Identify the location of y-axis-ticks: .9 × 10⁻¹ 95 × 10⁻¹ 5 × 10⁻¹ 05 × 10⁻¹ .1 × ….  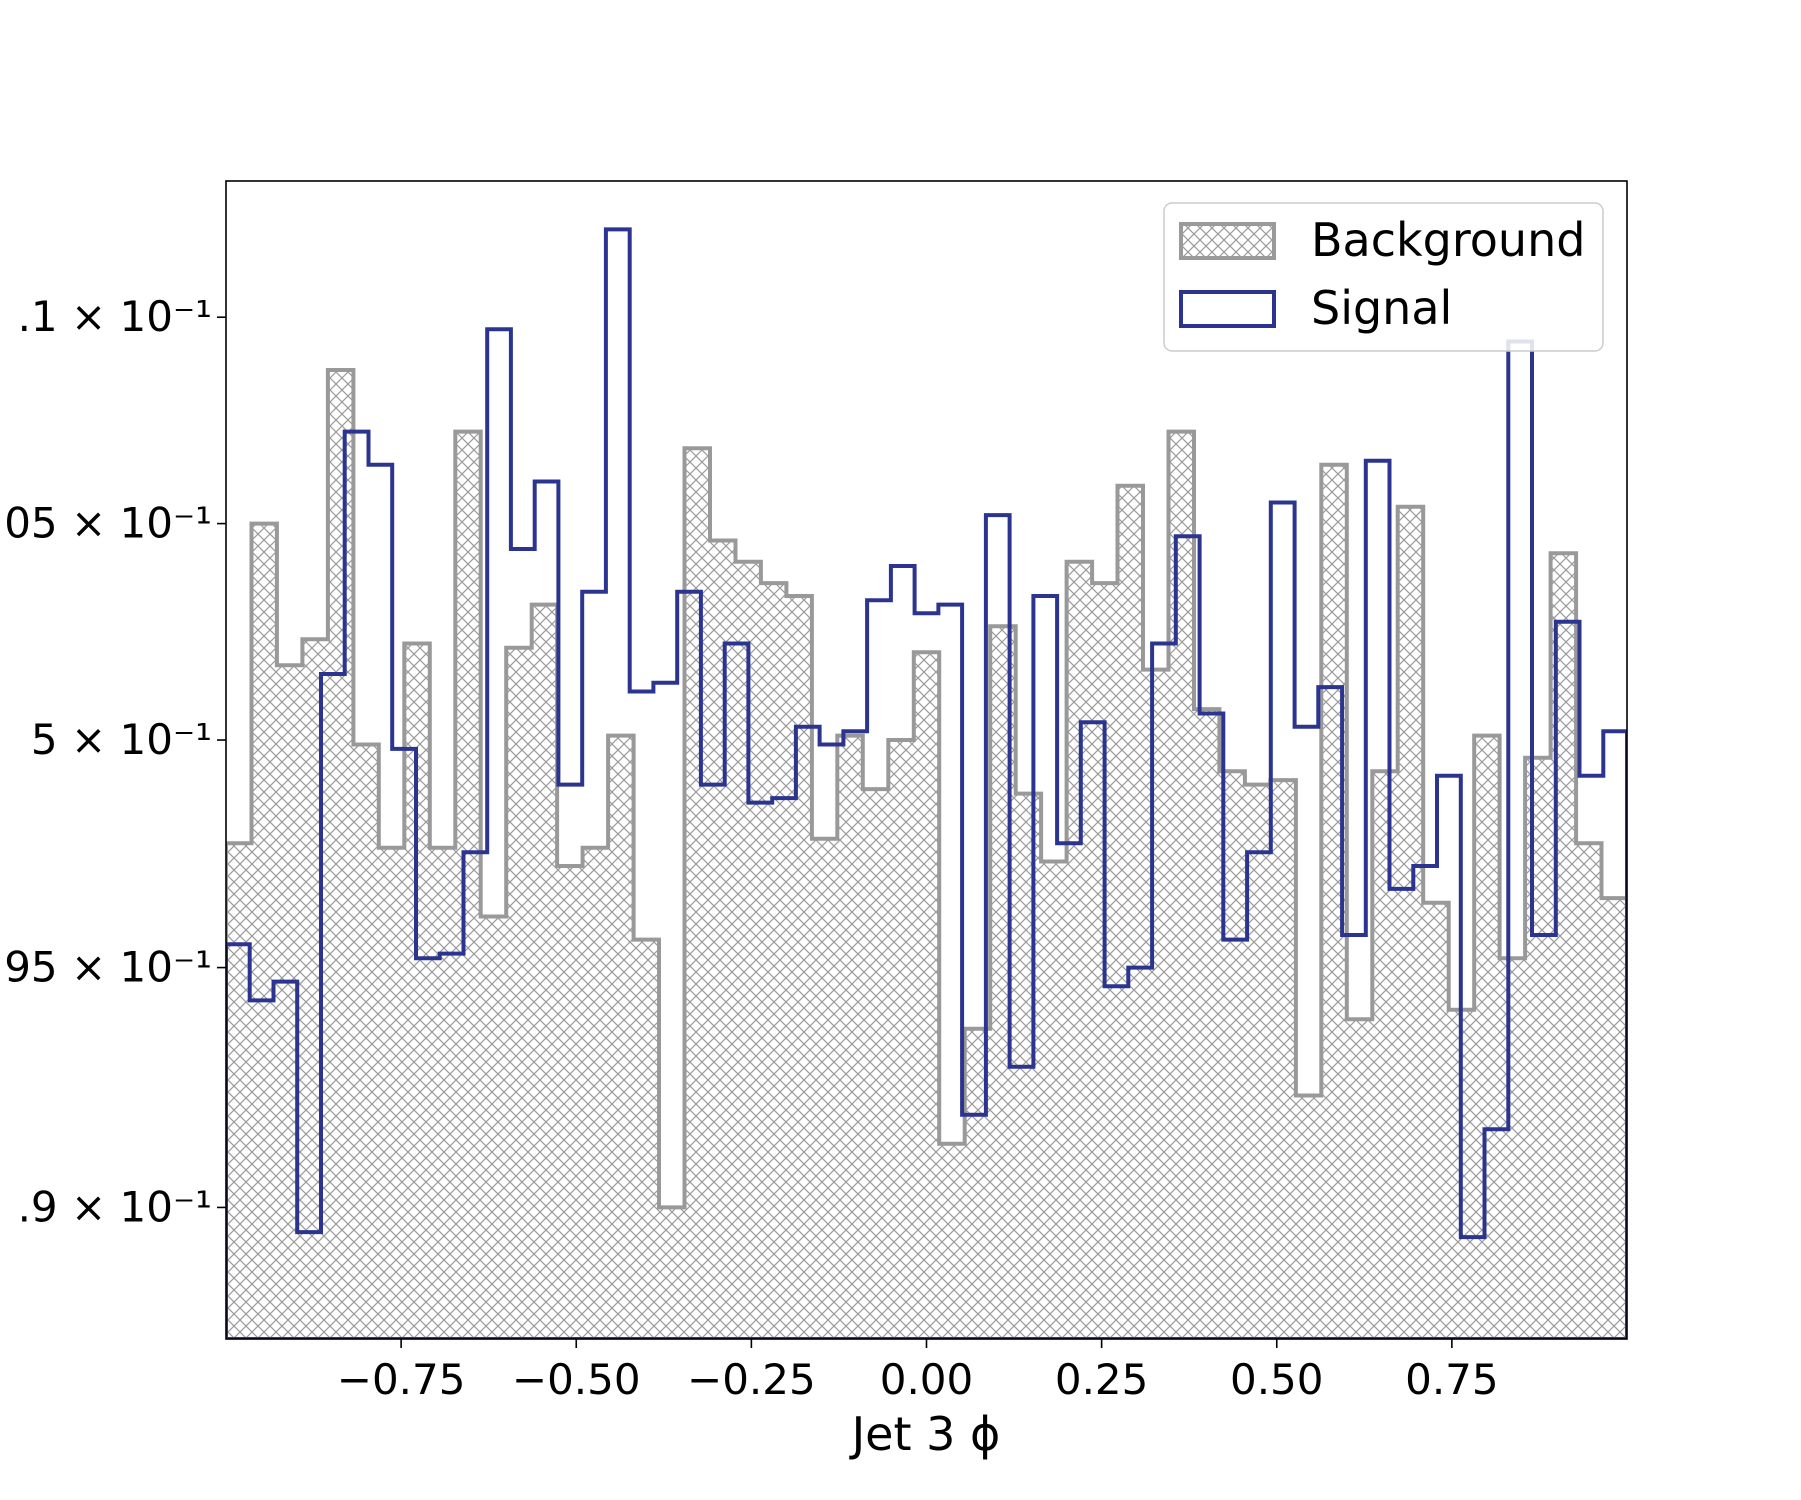
(115, 761).